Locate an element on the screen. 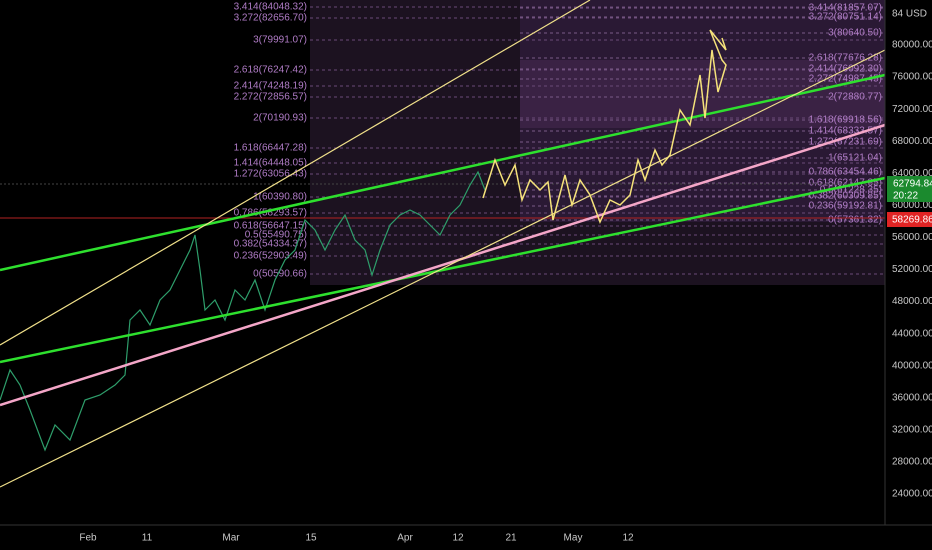 Image resolution: width=932 pixels, height=550 pixels. fib-label: 1.272(63056.43) is located at coordinates (270, 174).